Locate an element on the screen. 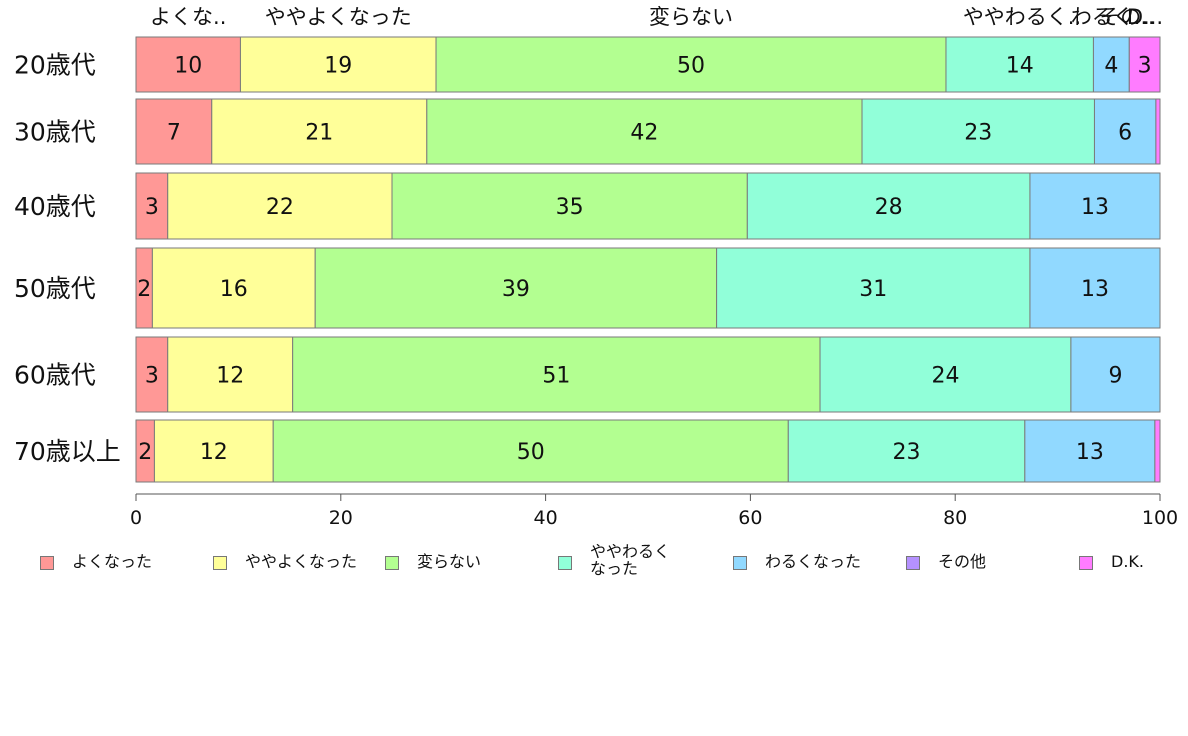 Image resolution: width=1188 pixels, height=736 pixels. data-label: 23 is located at coordinates (978, 133).